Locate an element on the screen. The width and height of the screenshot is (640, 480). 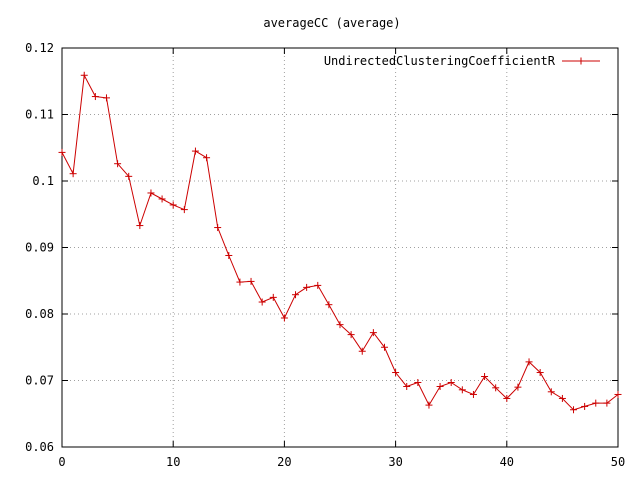
y-tick-label-2: 0.08 is located at coordinates (39, 314).